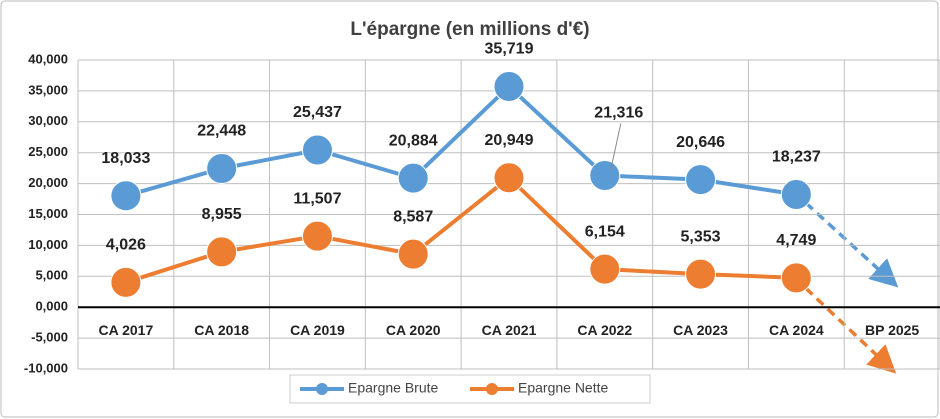 Image resolution: width=940 pixels, height=419 pixels. Describe the element at coordinates (892, 330) in the screenshot. I see `x-tick-label: BP 2025` at that location.